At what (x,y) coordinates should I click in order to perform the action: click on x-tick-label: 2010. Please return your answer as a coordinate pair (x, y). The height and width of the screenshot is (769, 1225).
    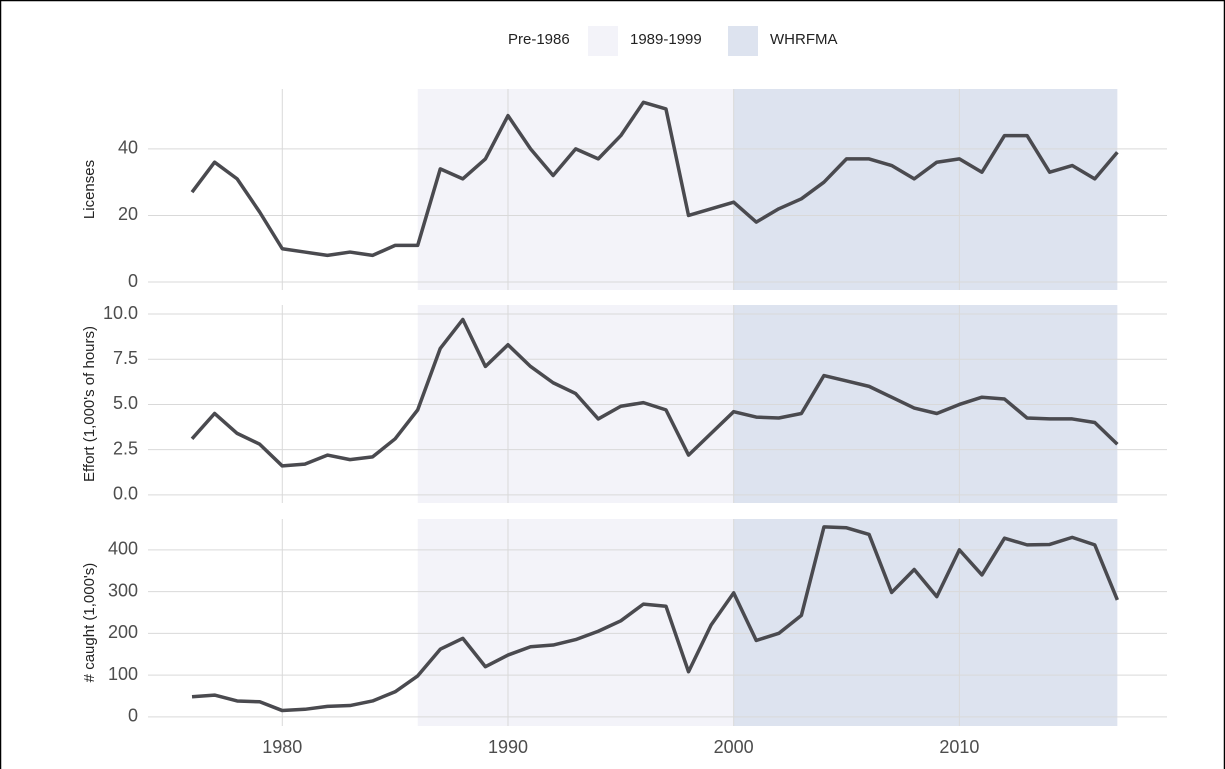
    Looking at the image, I should click on (959, 747).